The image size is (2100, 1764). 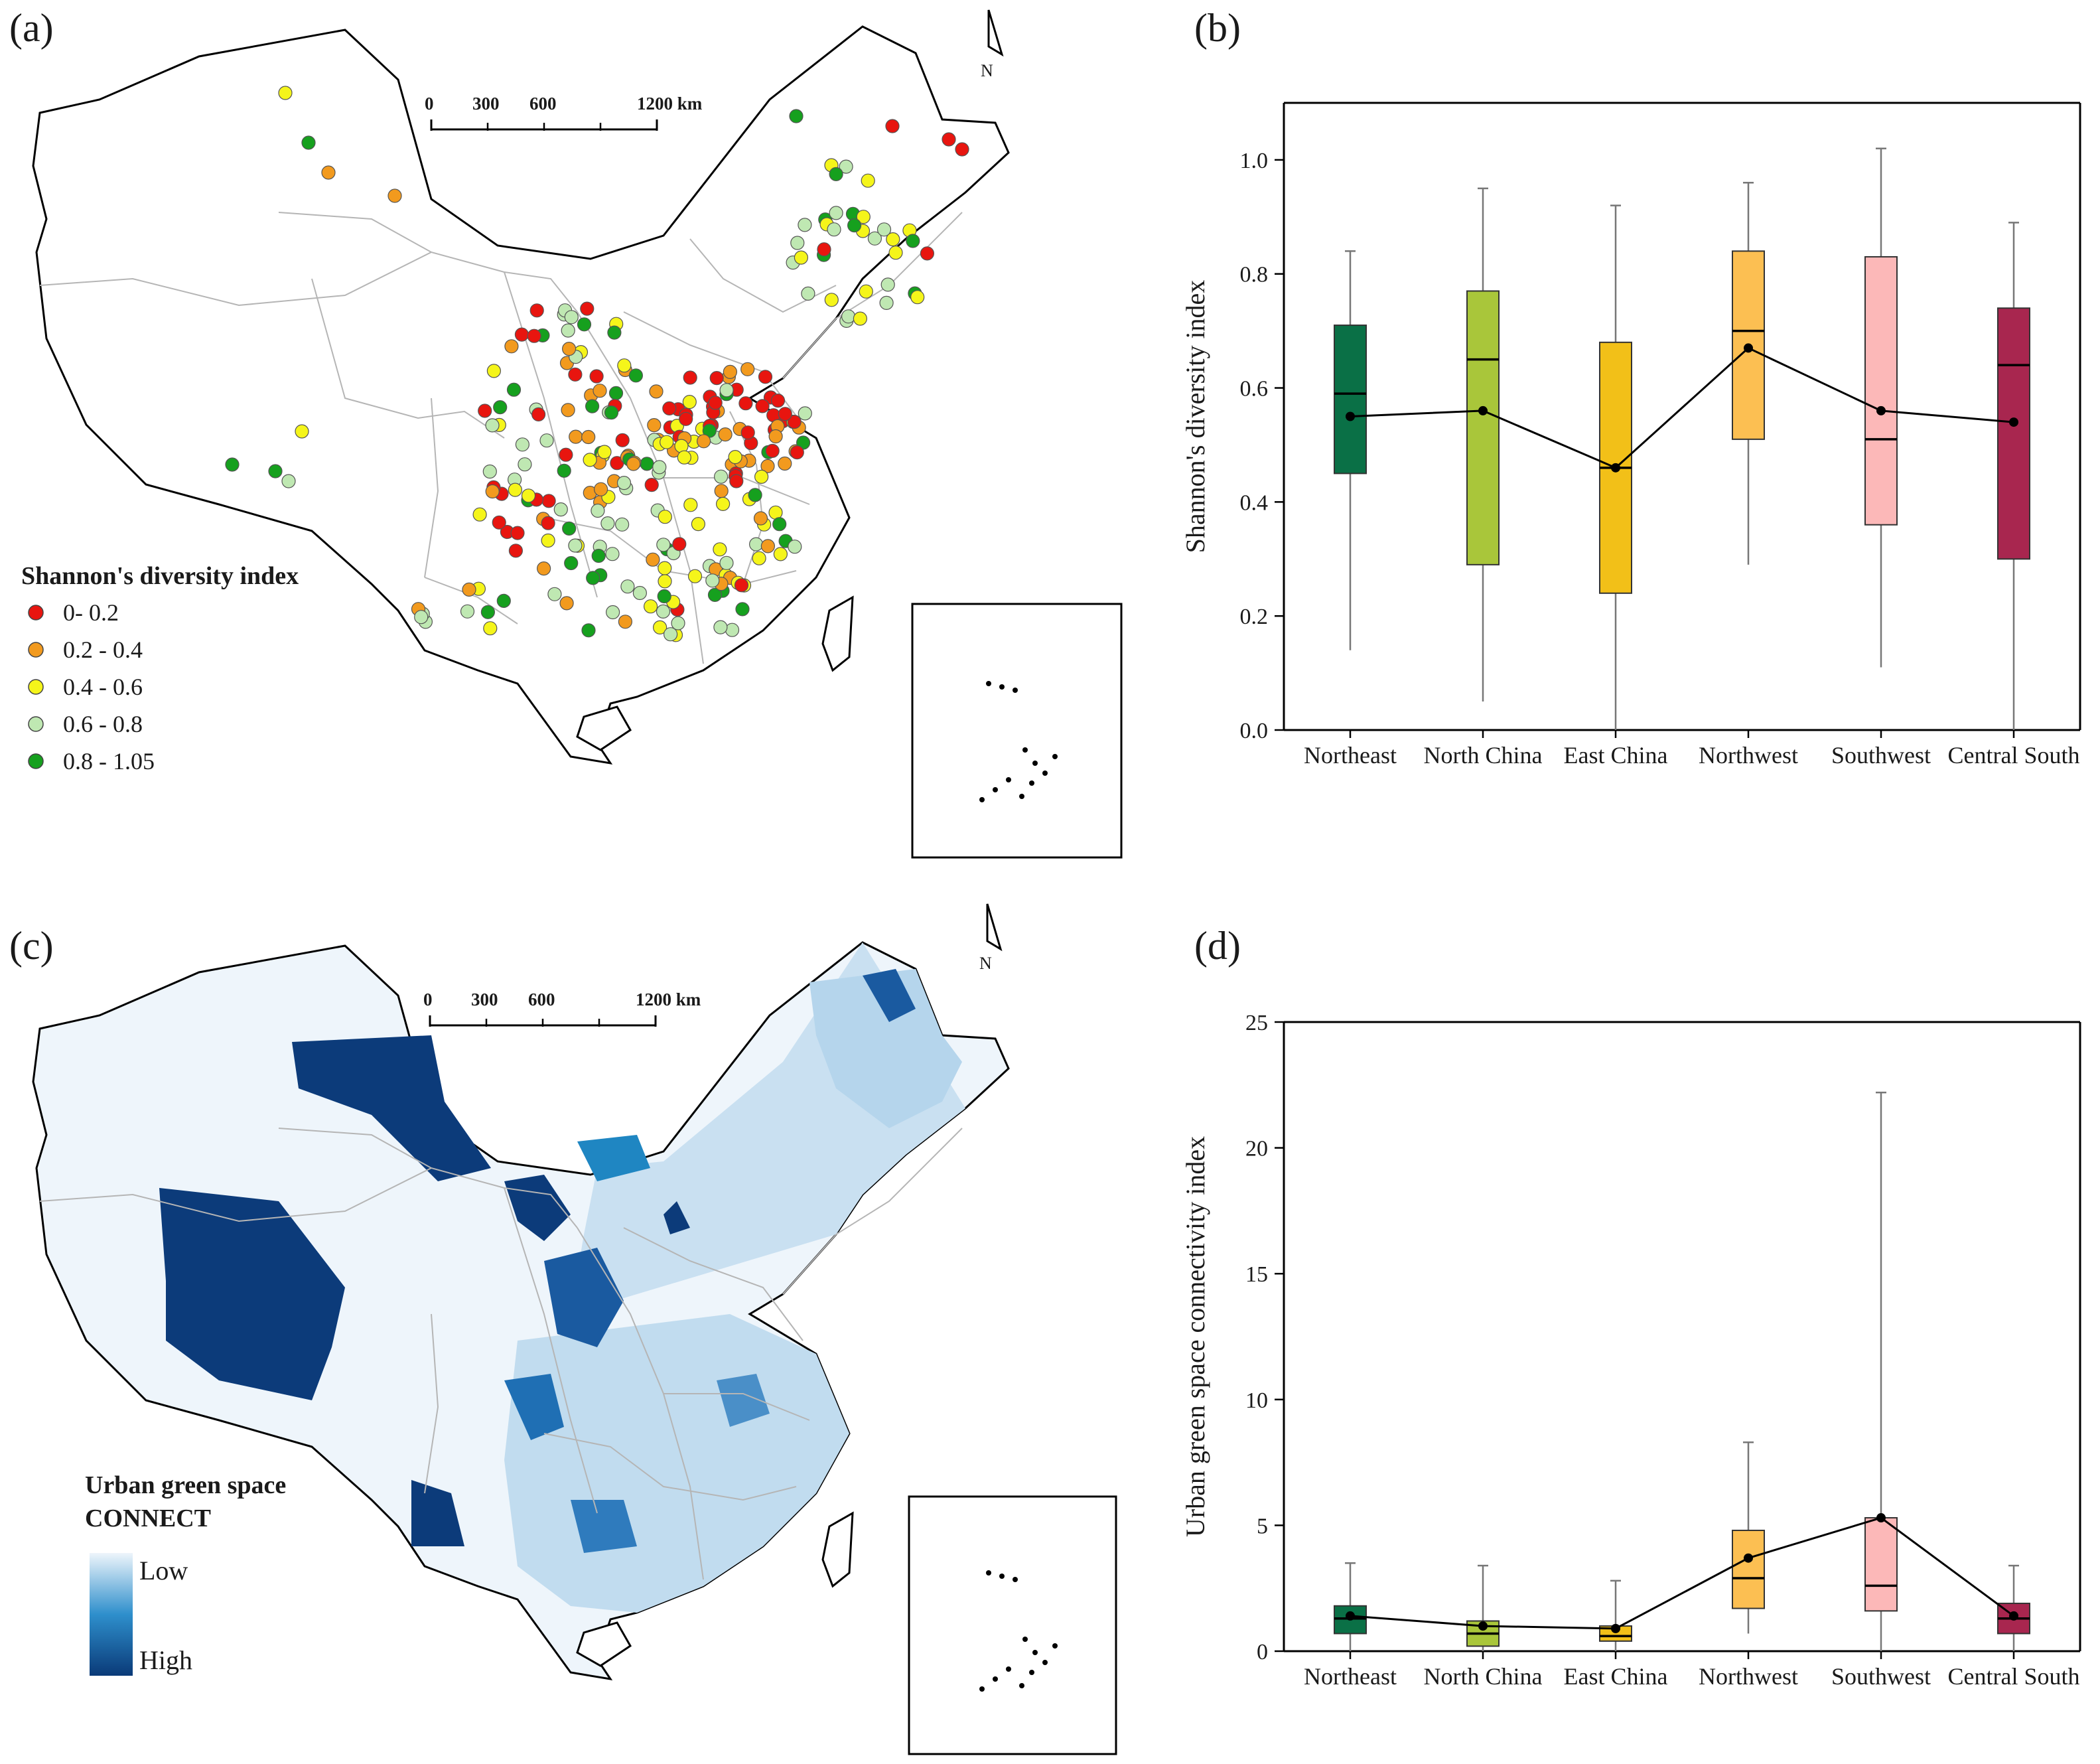 What do you see at coordinates (103, 724) in the screenshot?
I see `legend-label-3: 0.6 - 0.8` at bounding box center [103, 724].